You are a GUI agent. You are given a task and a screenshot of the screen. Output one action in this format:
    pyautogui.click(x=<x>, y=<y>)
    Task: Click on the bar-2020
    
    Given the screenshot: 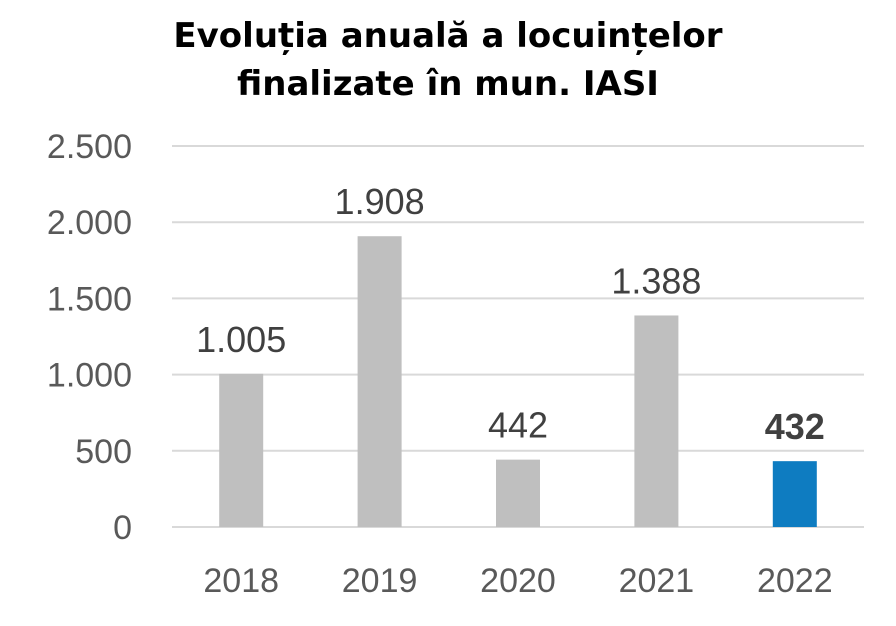 What is the action you would take?
    pyautogui.click(x=518, y=493)
    